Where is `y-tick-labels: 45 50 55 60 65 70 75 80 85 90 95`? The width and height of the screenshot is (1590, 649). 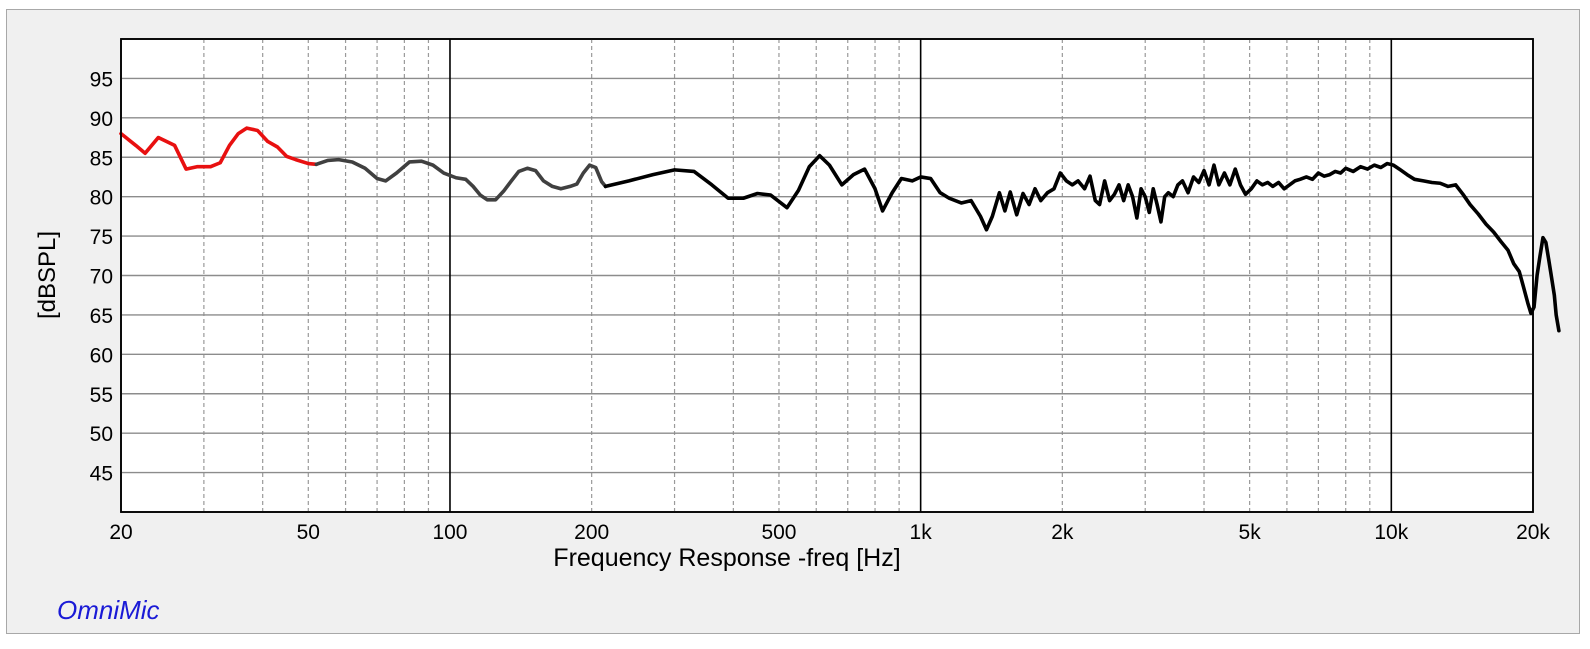 y-tick-labels: 45 50 55 60 65 70 75 80 85 90 95 is located at coordinates (101, 276).